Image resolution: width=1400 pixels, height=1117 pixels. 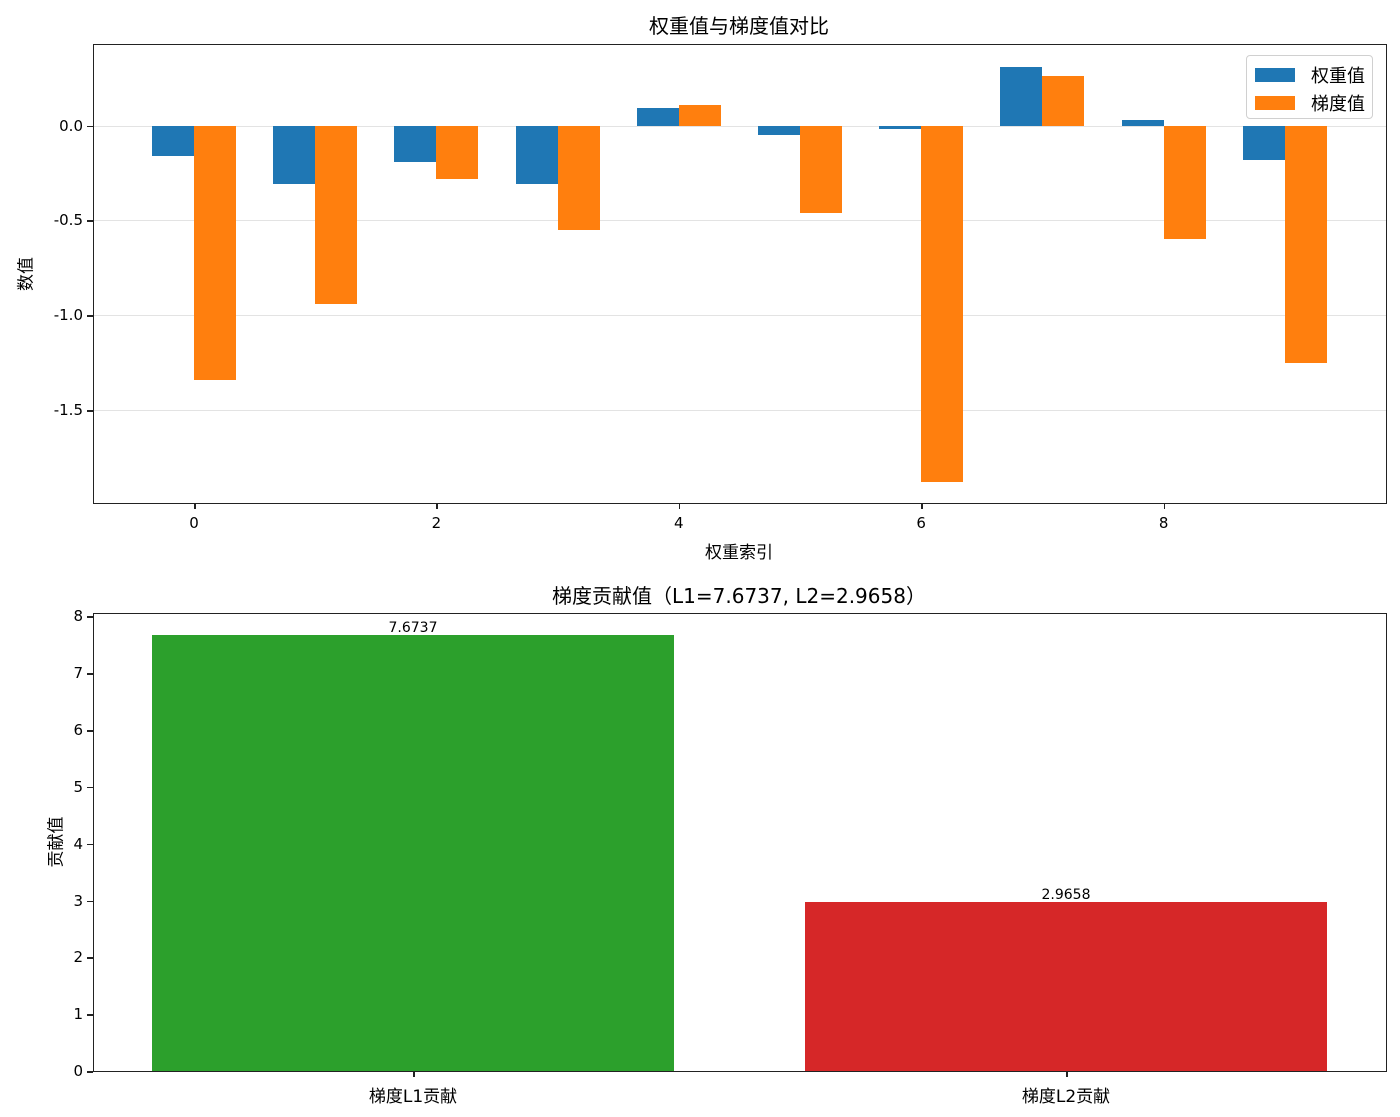 I want to click on top-chart-xlabel: 权重索引, so click(x=739, y=553).